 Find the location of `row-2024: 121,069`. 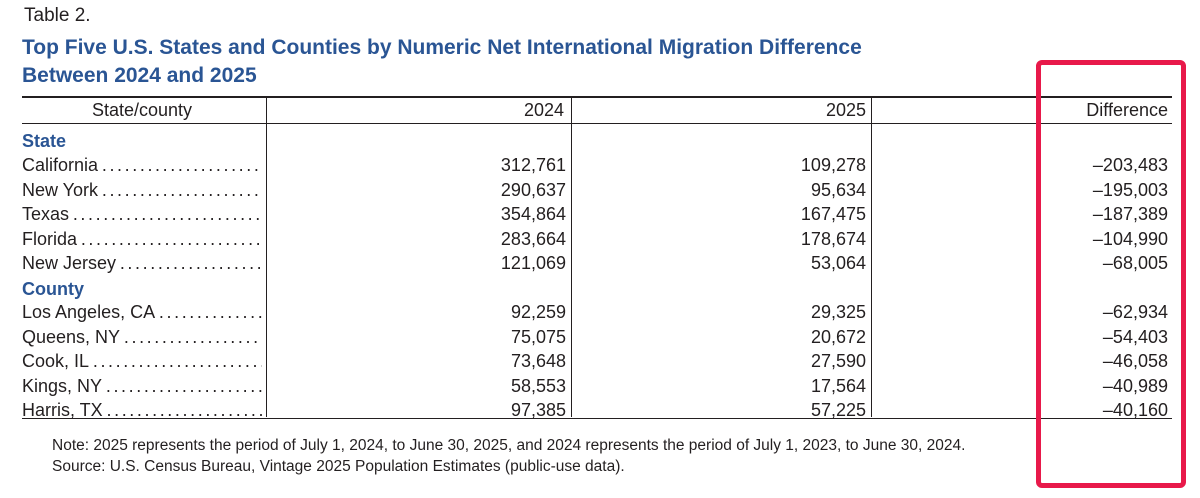

row-2024: 121,069 is located at coordinates (533, 263).